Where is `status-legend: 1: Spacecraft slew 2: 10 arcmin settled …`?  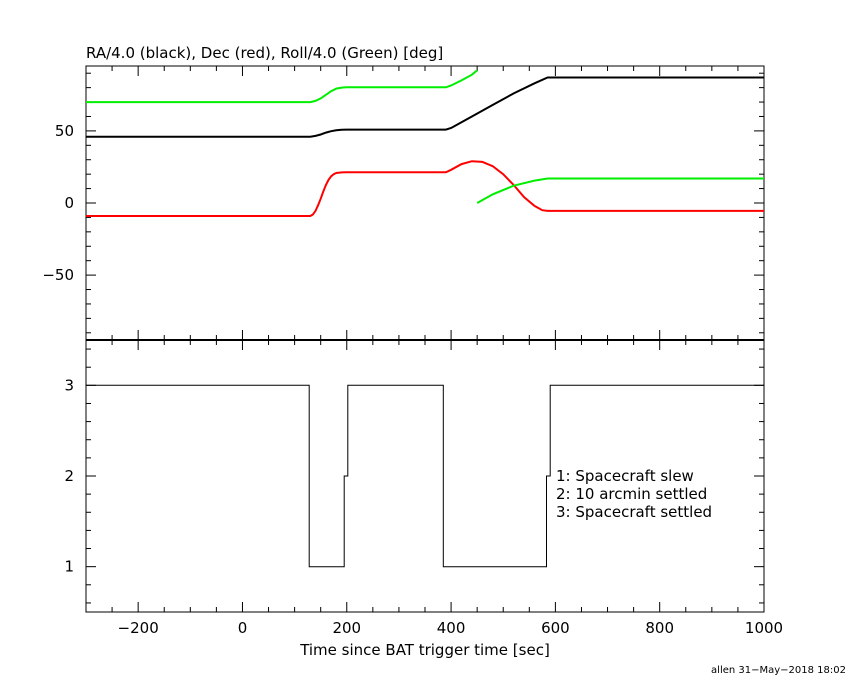
status-legend: 1: Spacecraft slew 2: 10 arcmin settled … is located at coordinates (634, 494).